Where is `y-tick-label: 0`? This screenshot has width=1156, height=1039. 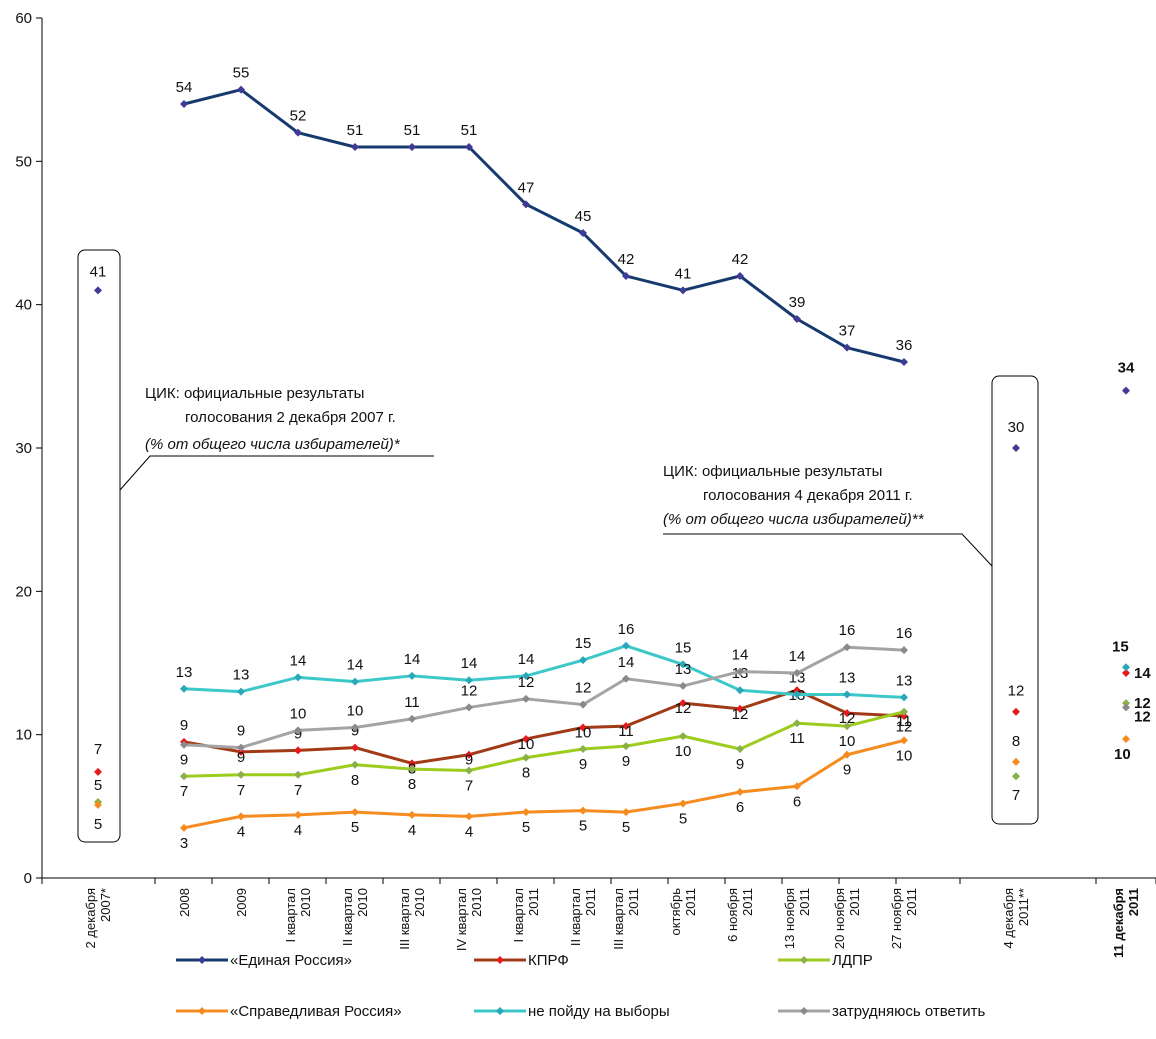 y-tick-label: 0 is located at coordinates (28, 878).